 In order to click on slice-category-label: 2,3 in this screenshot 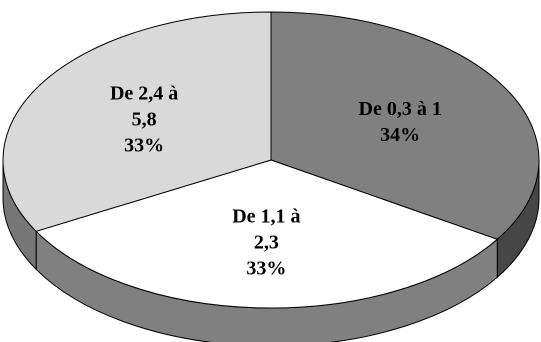, I will do `click(266, 242)`.